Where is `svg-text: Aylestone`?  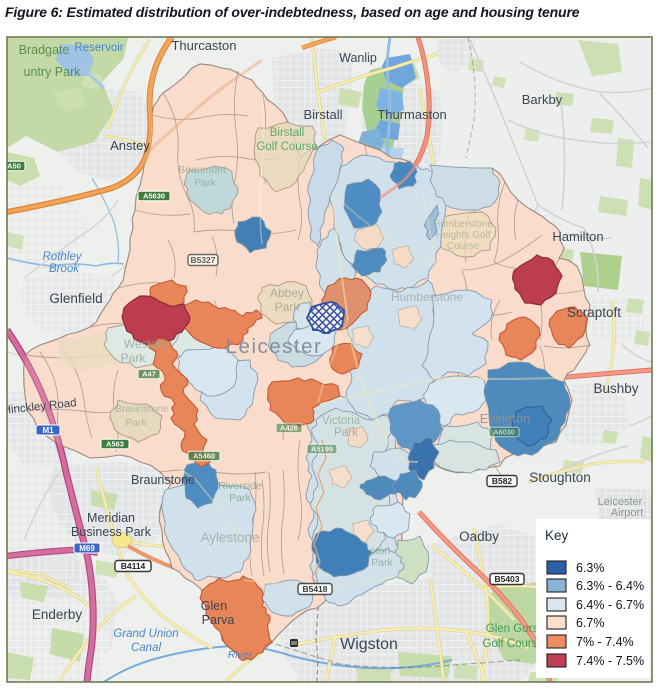
svg-text: Aylestone is located at coordinates (229, 537).